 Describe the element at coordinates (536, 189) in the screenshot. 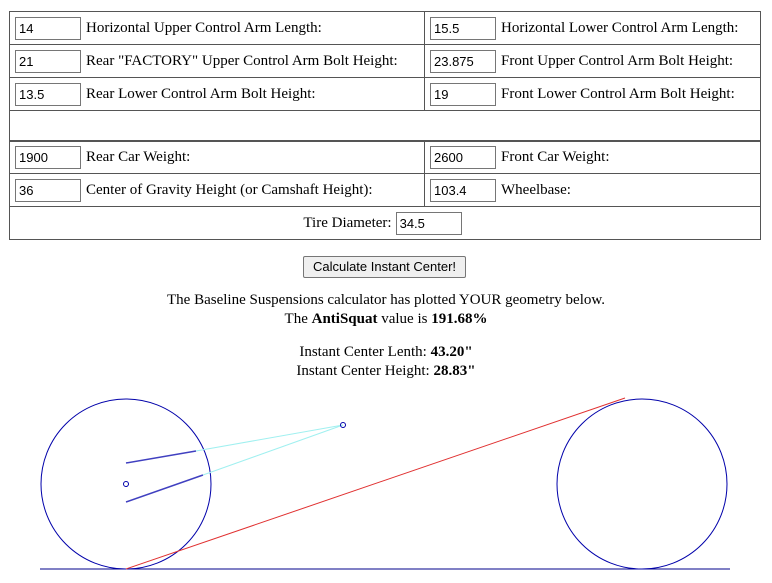

I see `label: Wheelbase:` at that location.